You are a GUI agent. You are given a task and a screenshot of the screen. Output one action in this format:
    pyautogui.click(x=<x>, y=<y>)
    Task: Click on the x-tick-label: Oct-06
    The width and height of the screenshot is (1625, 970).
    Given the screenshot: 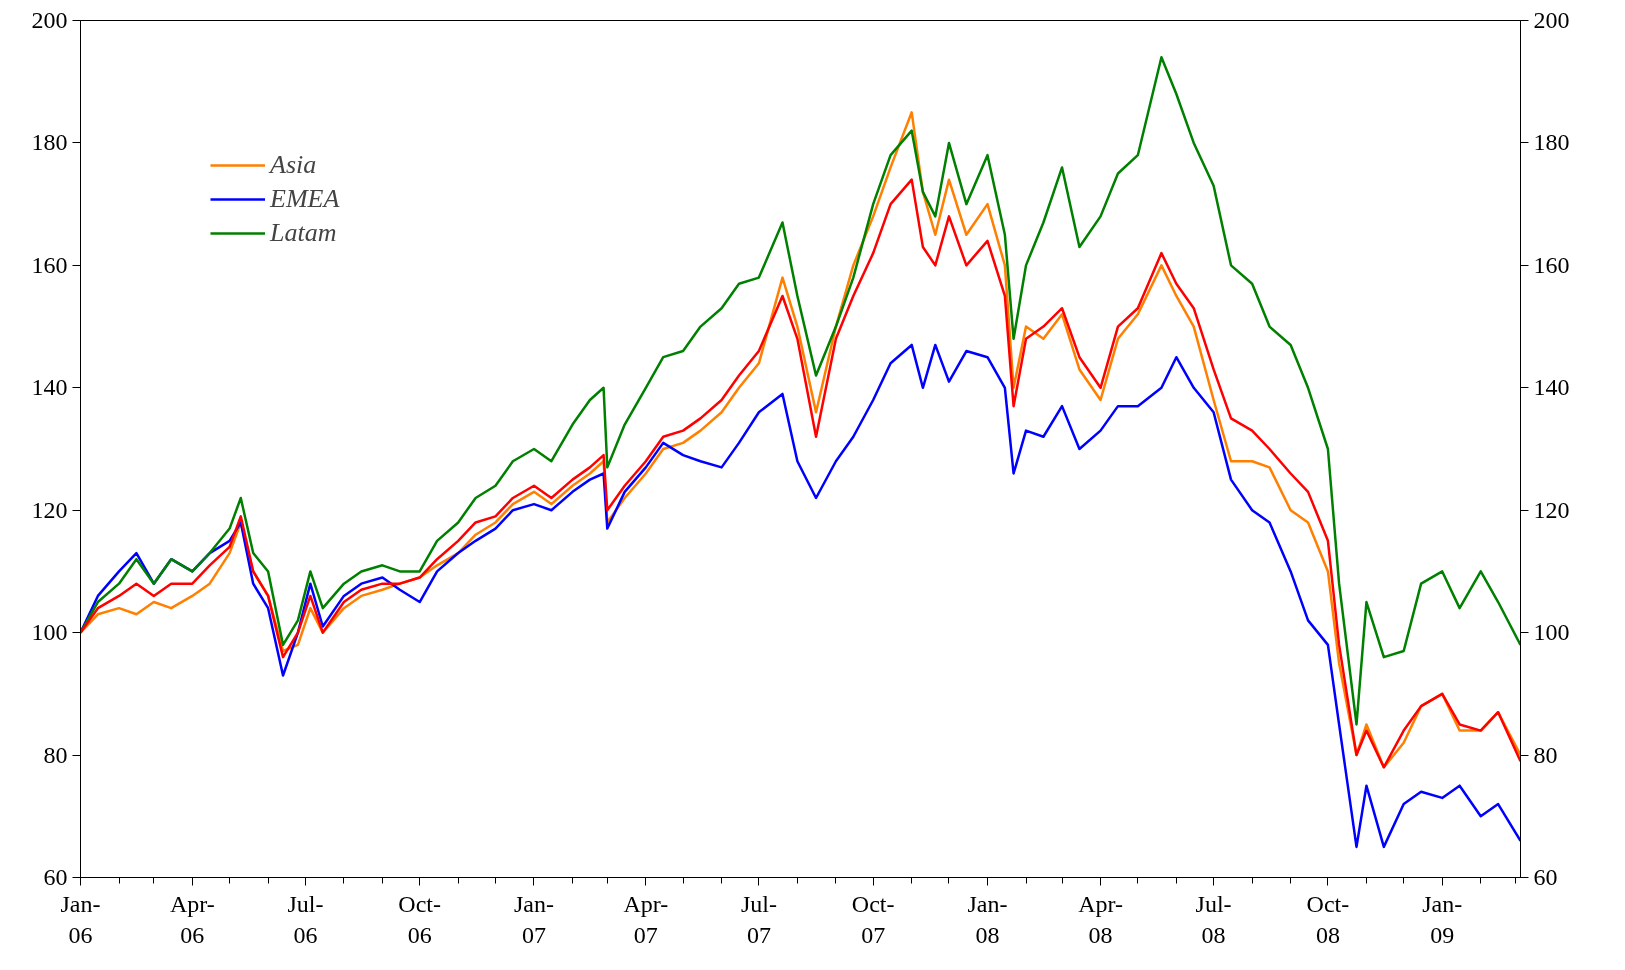 What is the action you would take?
    pyautogui.click(x=420, y=919)
    